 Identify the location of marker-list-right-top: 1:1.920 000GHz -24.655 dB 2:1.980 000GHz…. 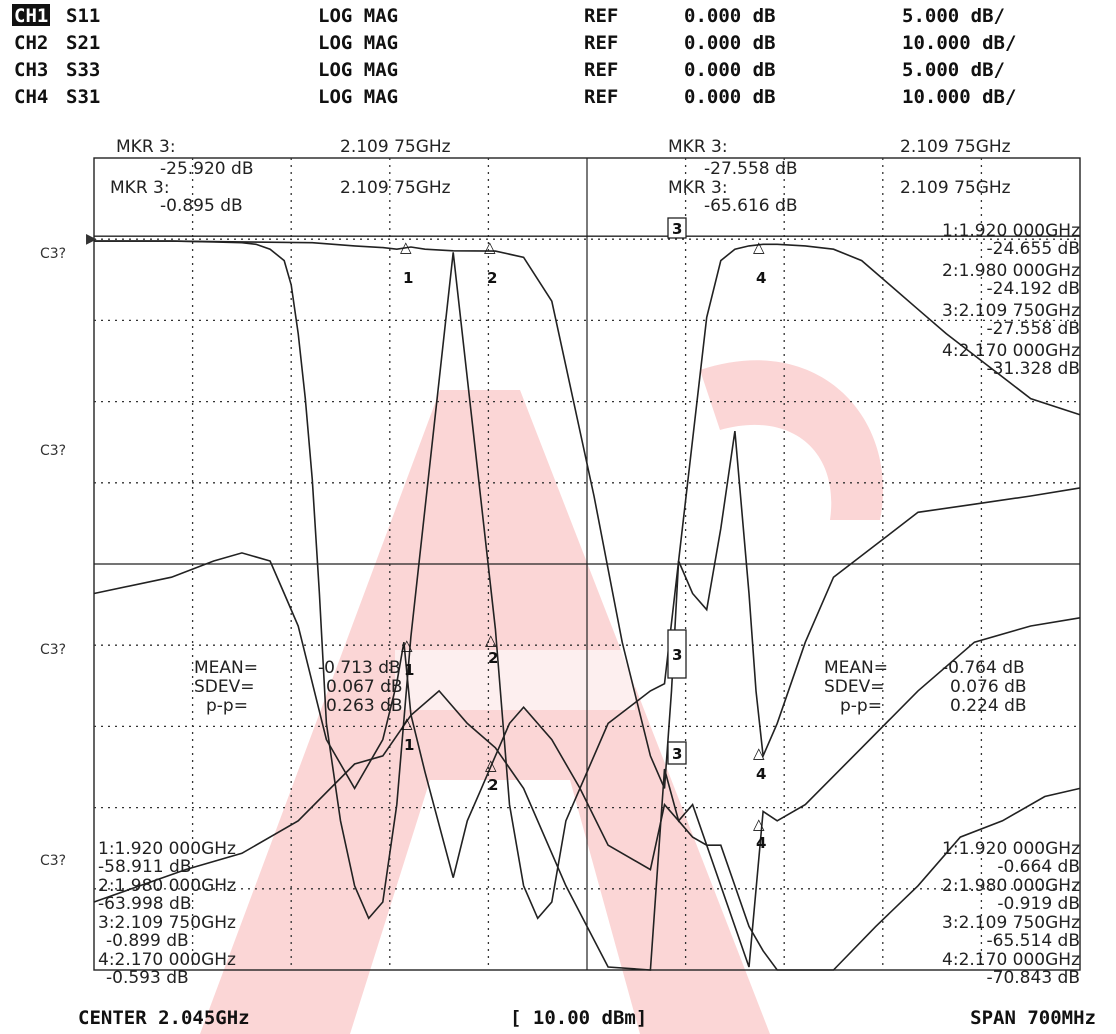
(1011, 300).